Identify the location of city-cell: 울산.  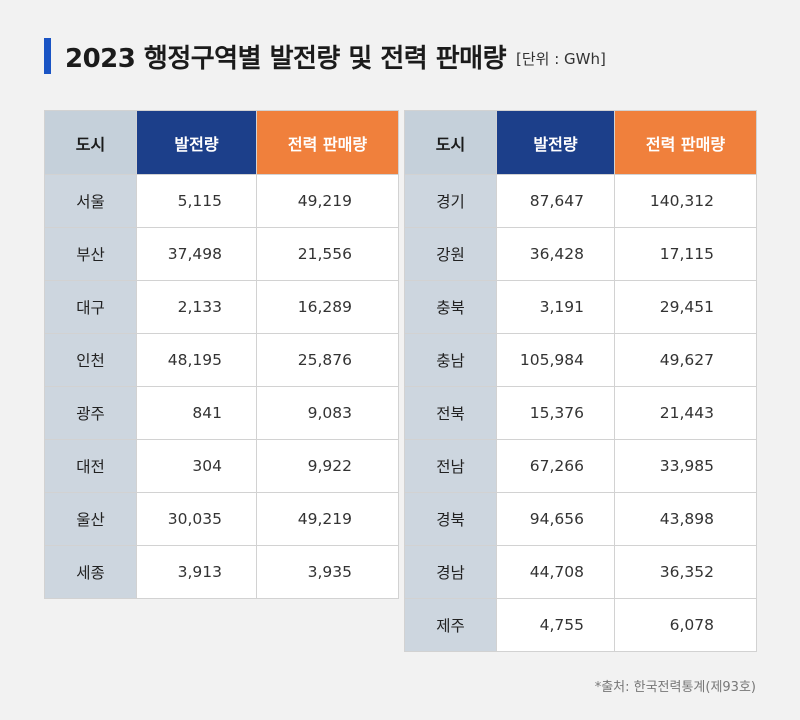
(90, 519).